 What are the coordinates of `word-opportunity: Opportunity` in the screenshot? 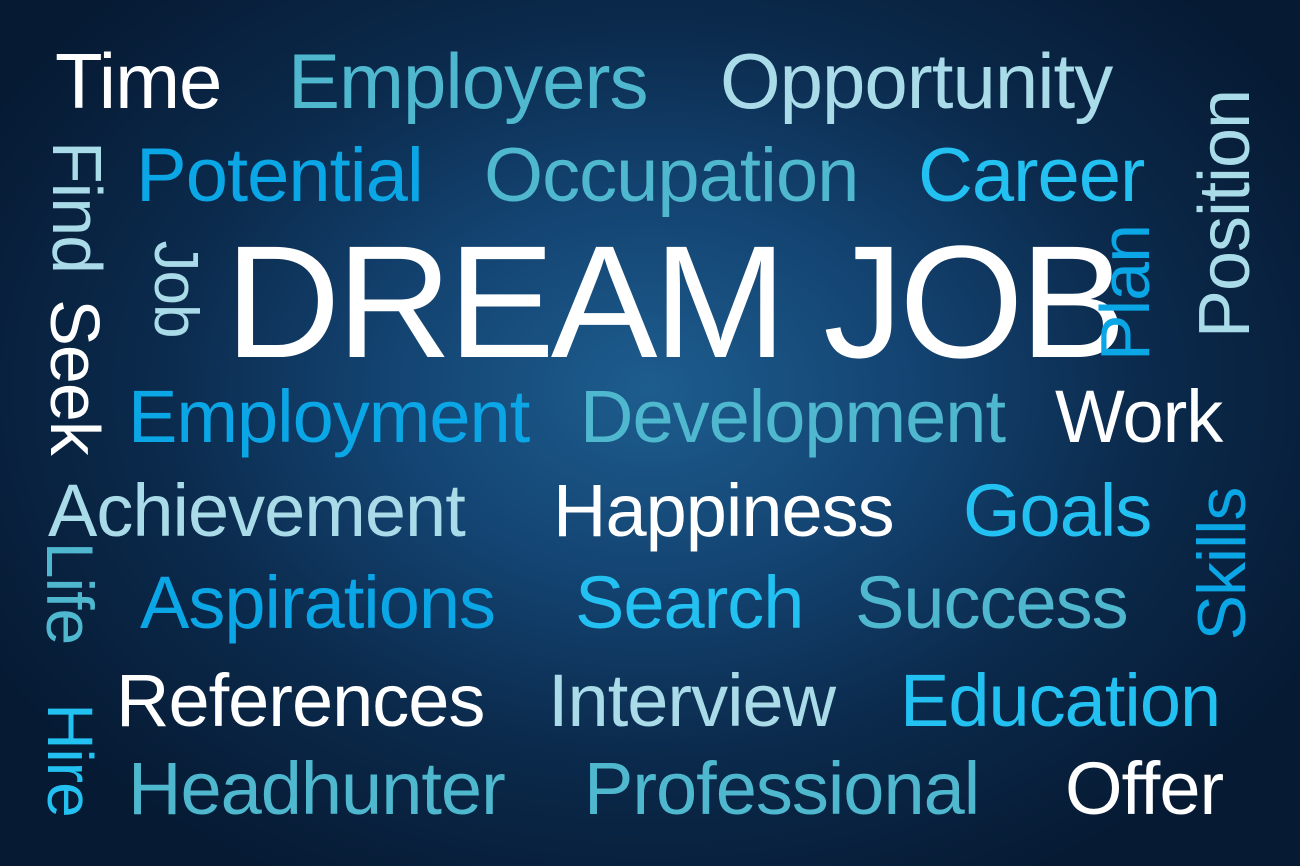 It's located at (916, 81).